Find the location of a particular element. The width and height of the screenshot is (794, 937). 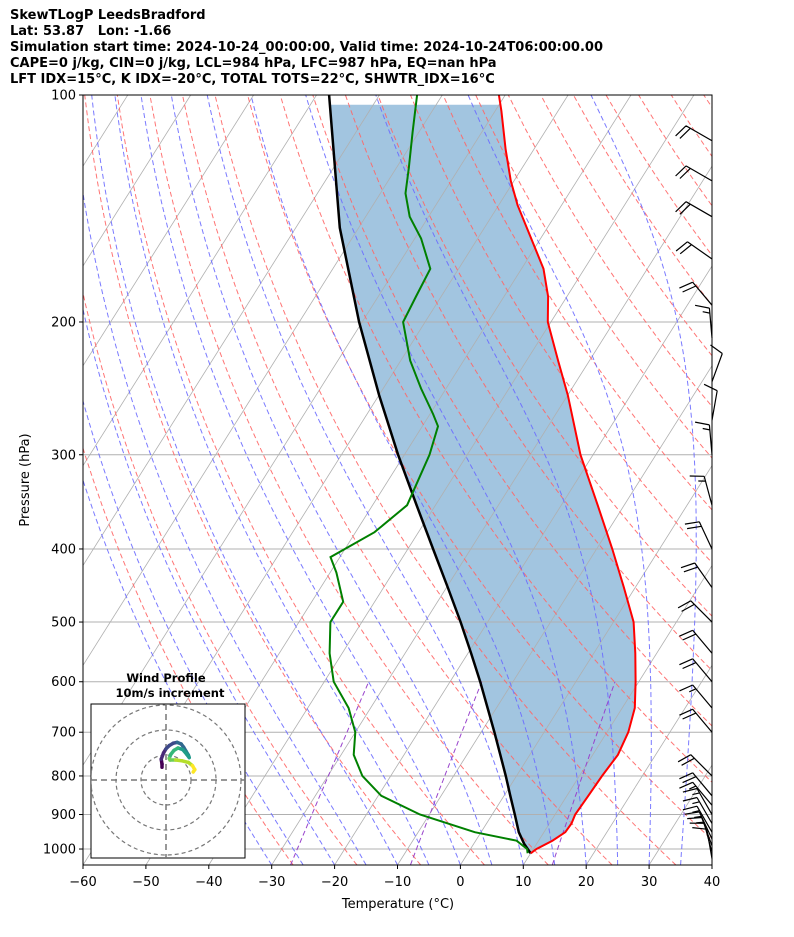

chart-title: SkewTLogP LeedsBradford is located at coordinates (108, 15).